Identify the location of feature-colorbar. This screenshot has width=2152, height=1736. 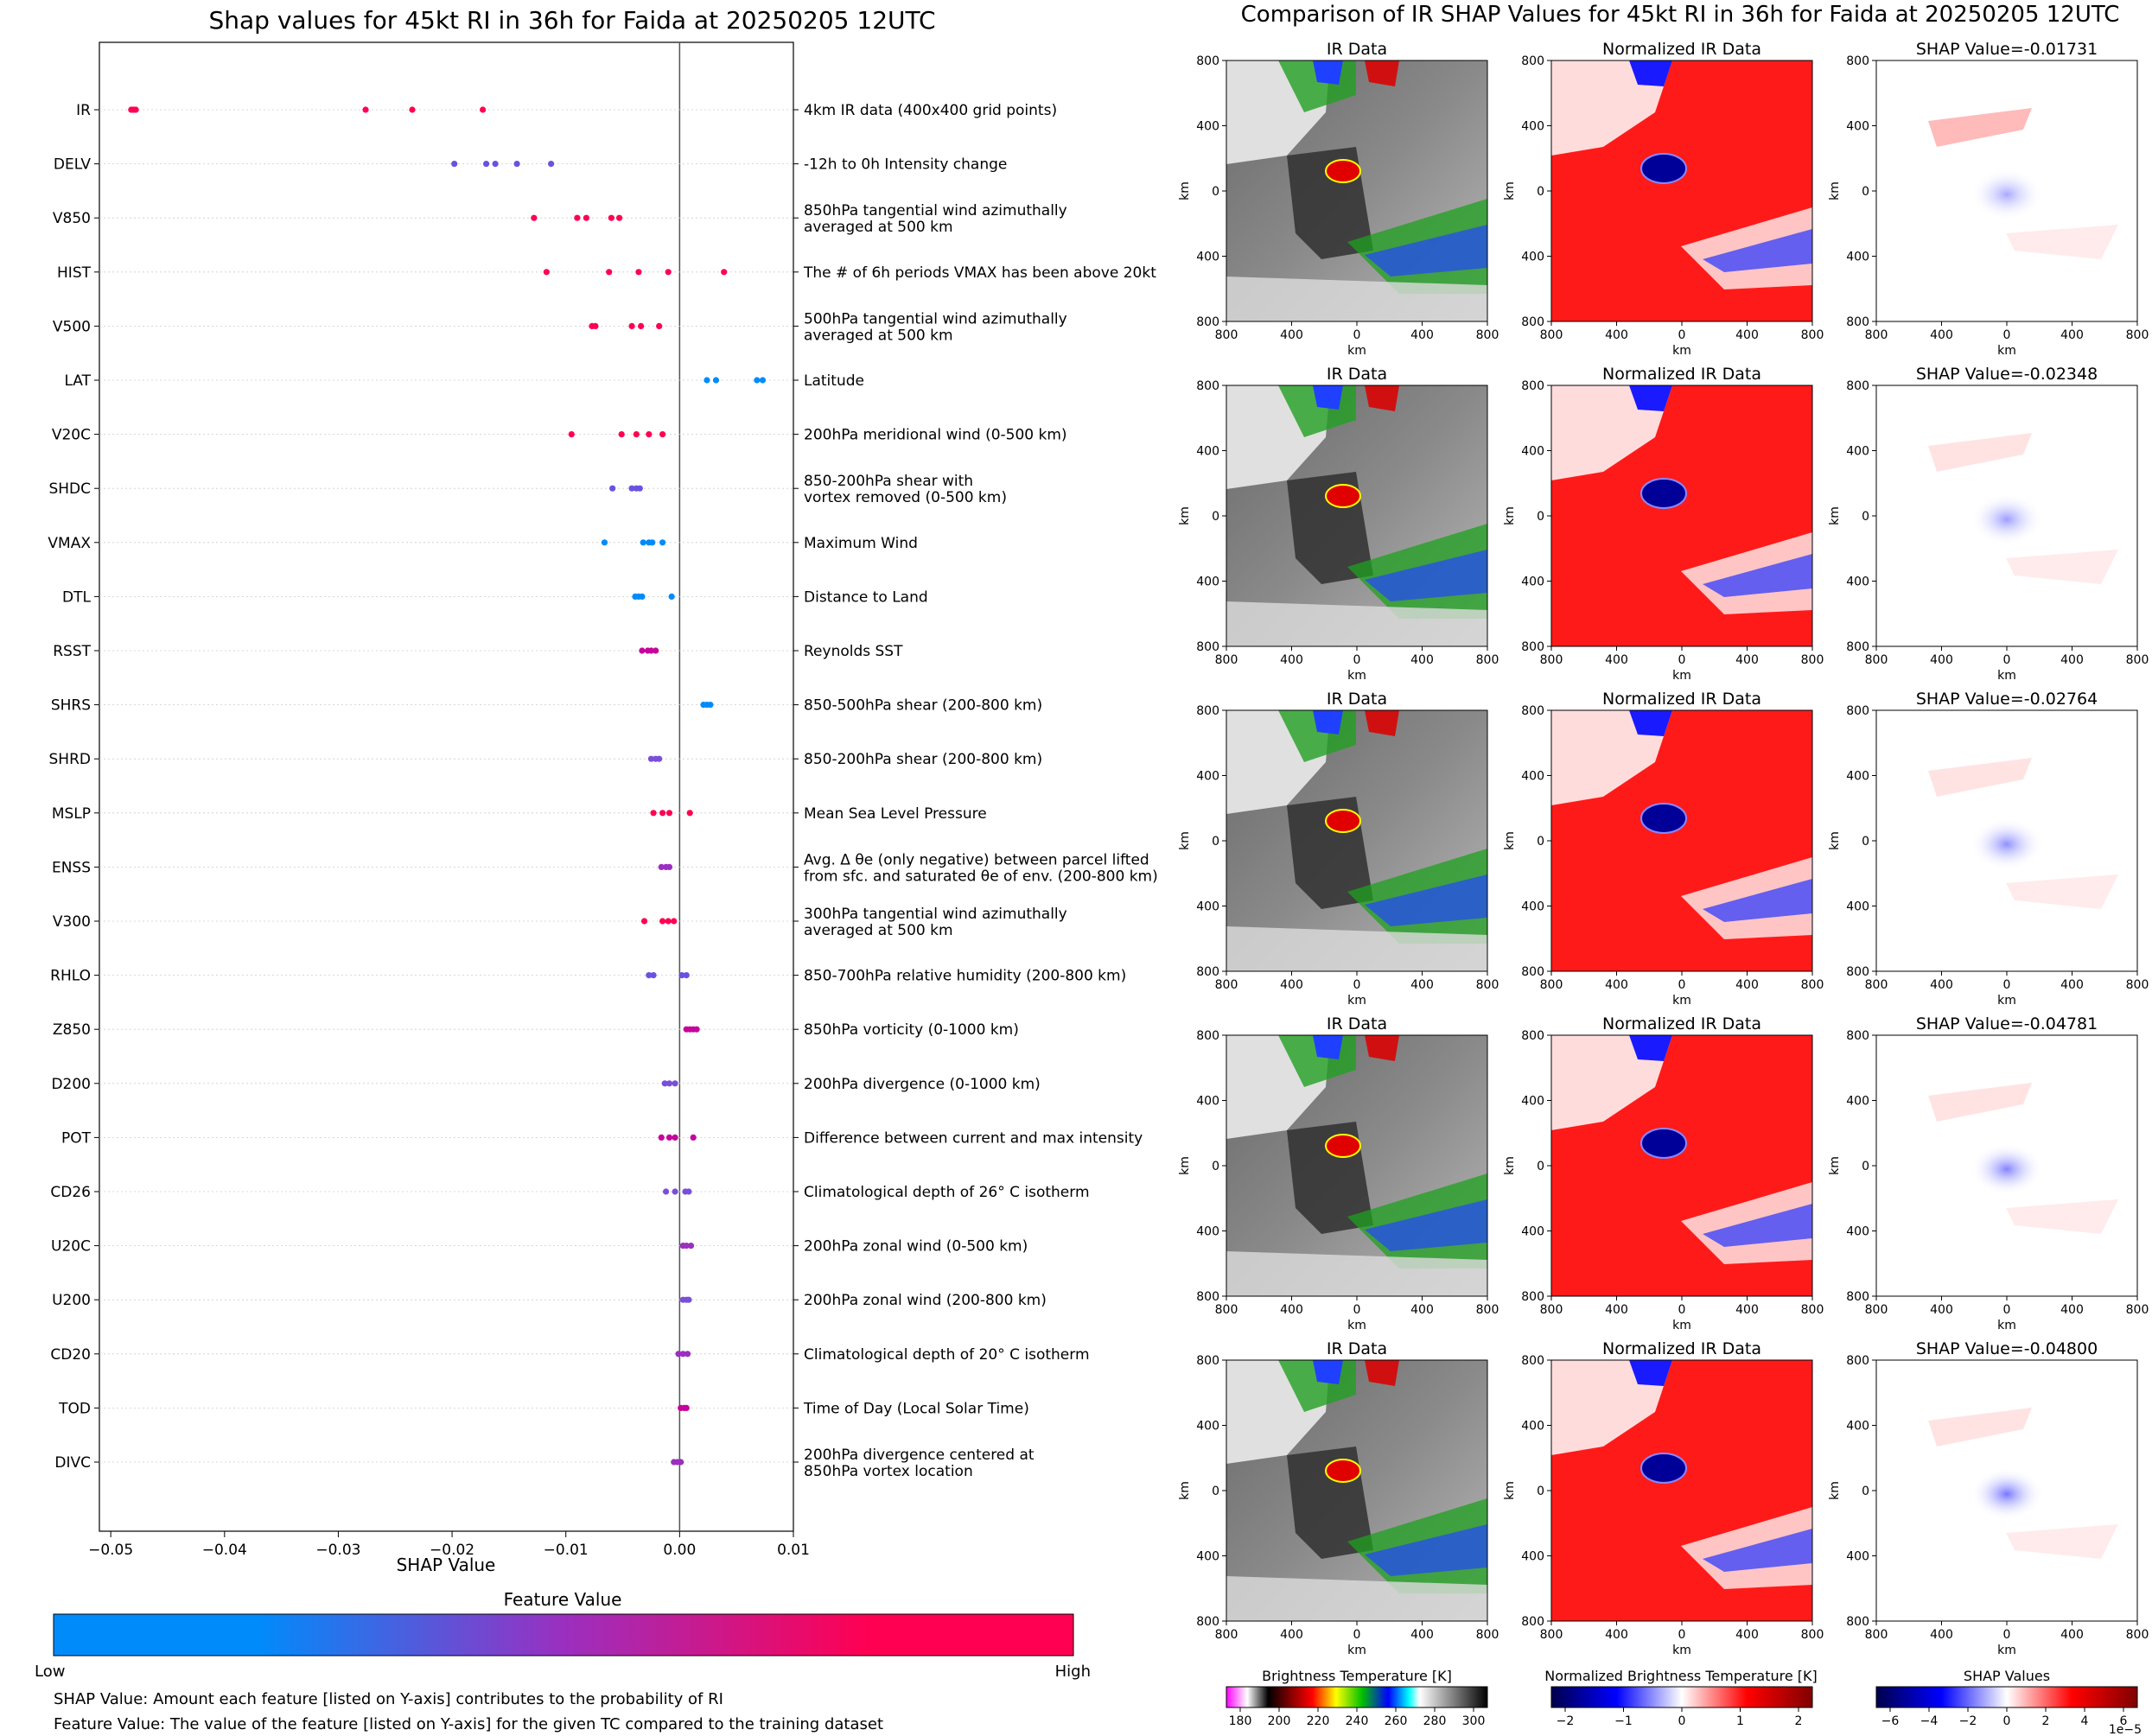
(563, 1635).